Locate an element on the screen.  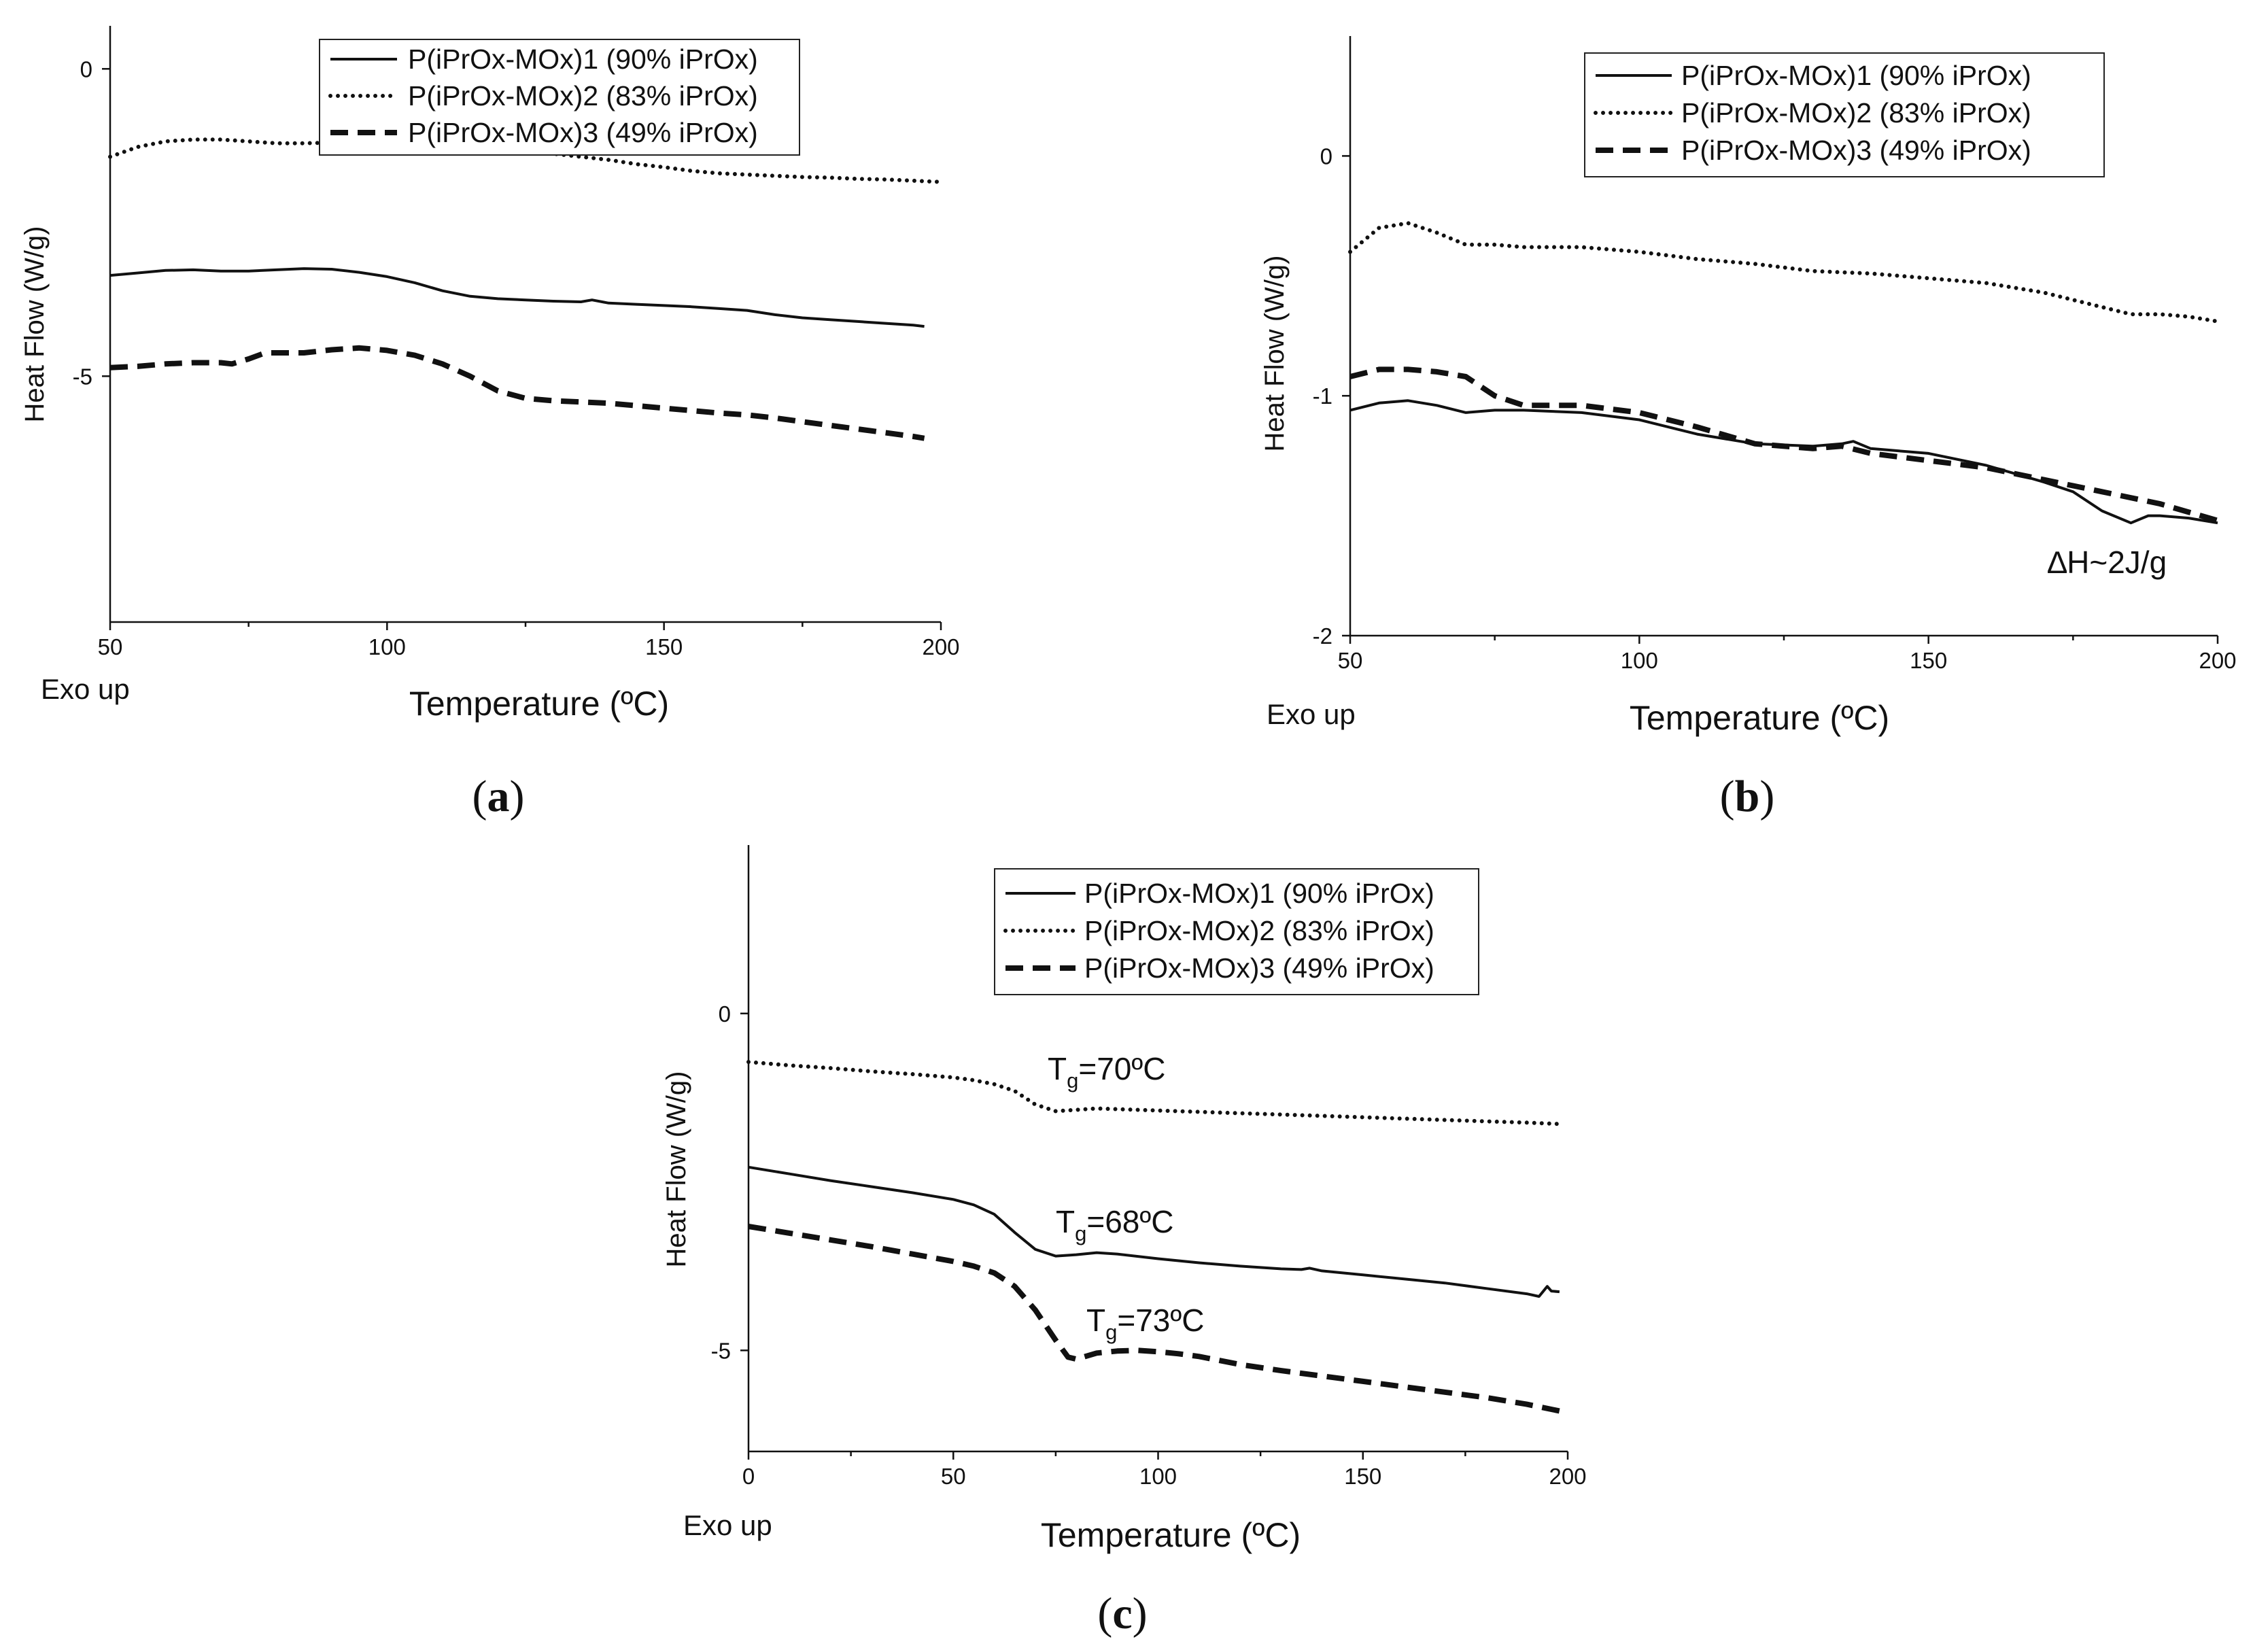
panel-a-y-axis-title: Heat Flow (W/g) is located at coordinates (35, 324).